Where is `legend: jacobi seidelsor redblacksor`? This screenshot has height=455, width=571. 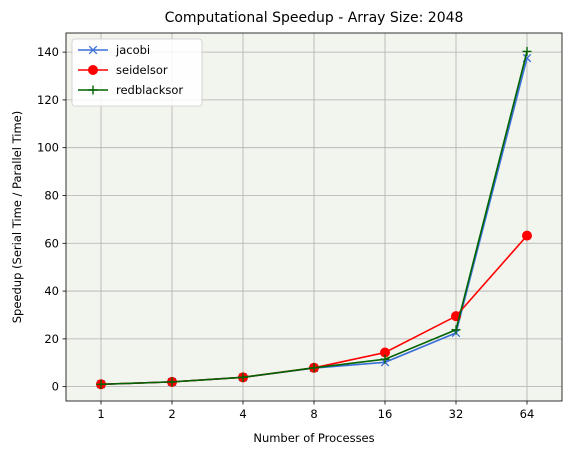 legend: jacobi seidelsor redblacksor is located at coordinates (137, 72).